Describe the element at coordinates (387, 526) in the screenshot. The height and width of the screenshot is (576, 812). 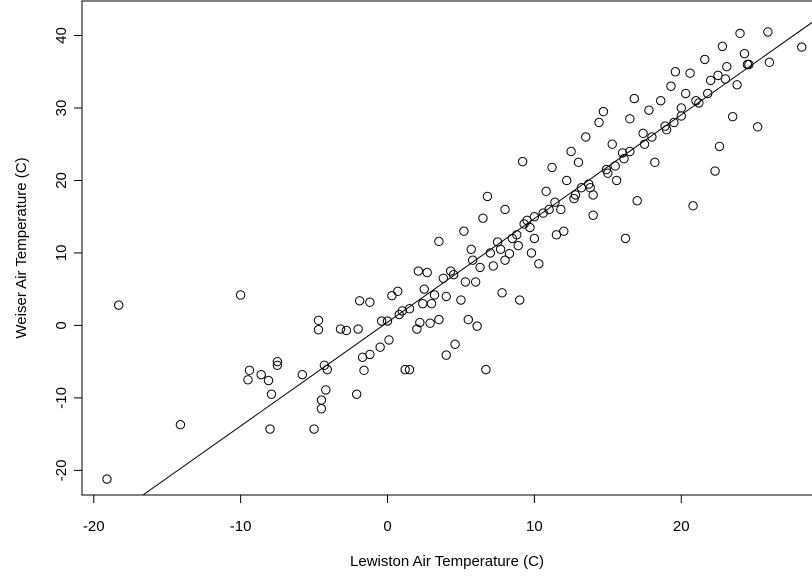
I see `x-tick-label: 0` at that location.